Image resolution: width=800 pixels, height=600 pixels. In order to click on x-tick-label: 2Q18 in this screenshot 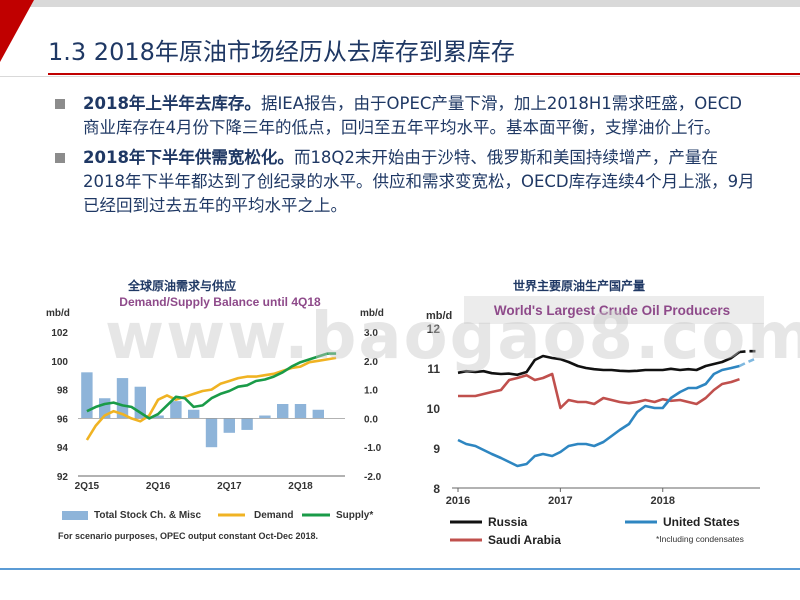, I will do `click(300, 486)`.